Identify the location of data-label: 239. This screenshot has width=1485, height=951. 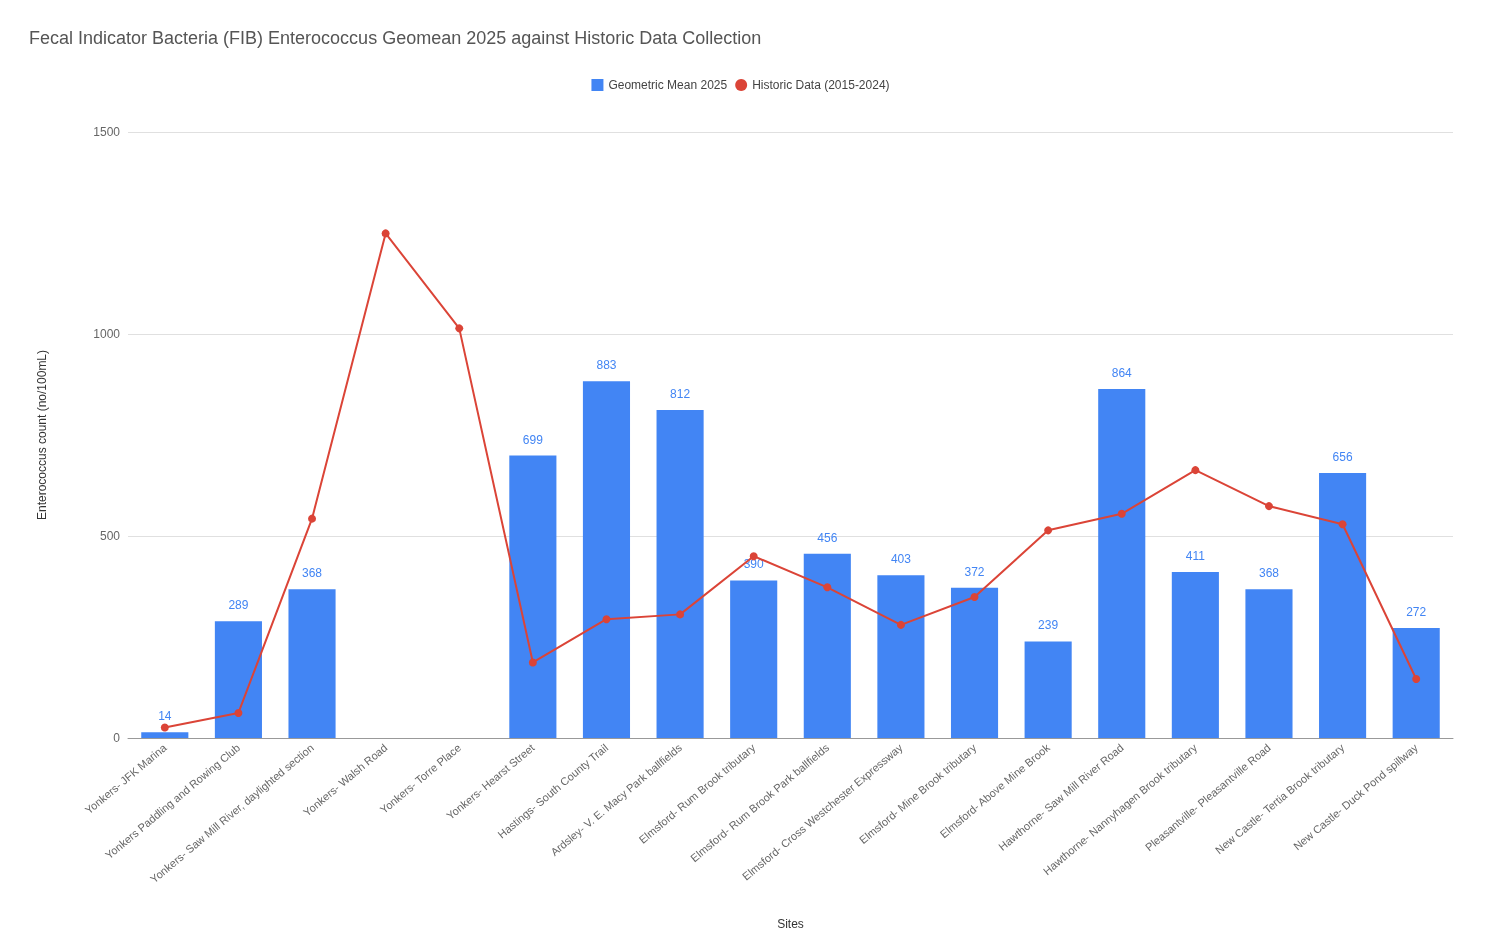
(1048, 625).